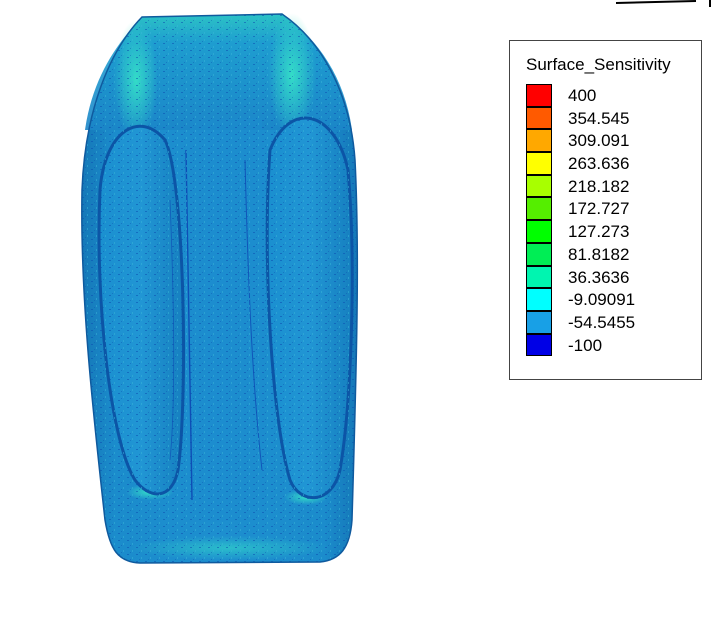 This screenshot has width=723, height=617. Describe the element at coordinates (599, 164) in the screenshot. I see `legend-label: 263.636` at that location.